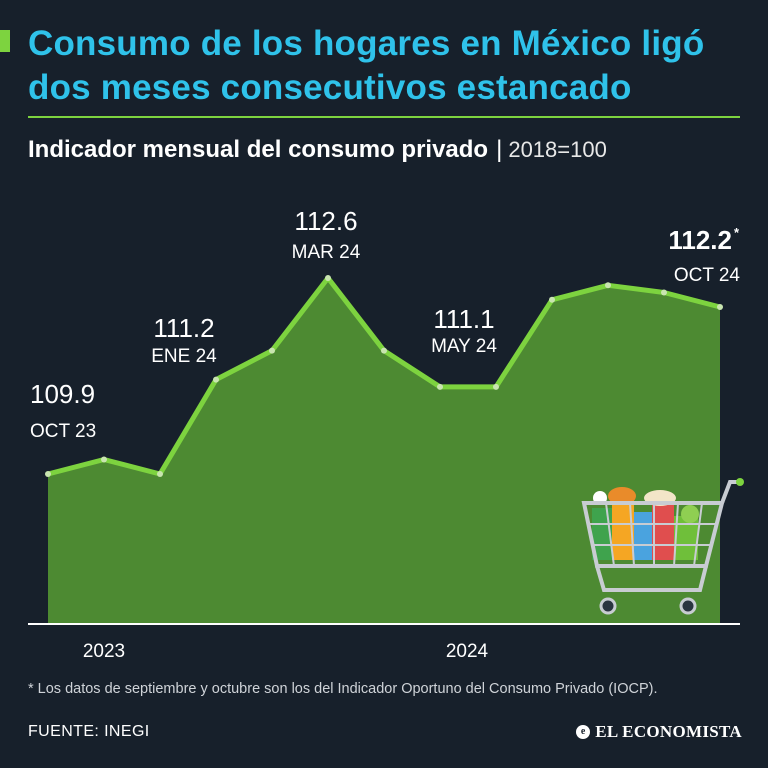 The image size is (768, 768). I want to click on annotation-date: MAR 24, so click(326, 252).